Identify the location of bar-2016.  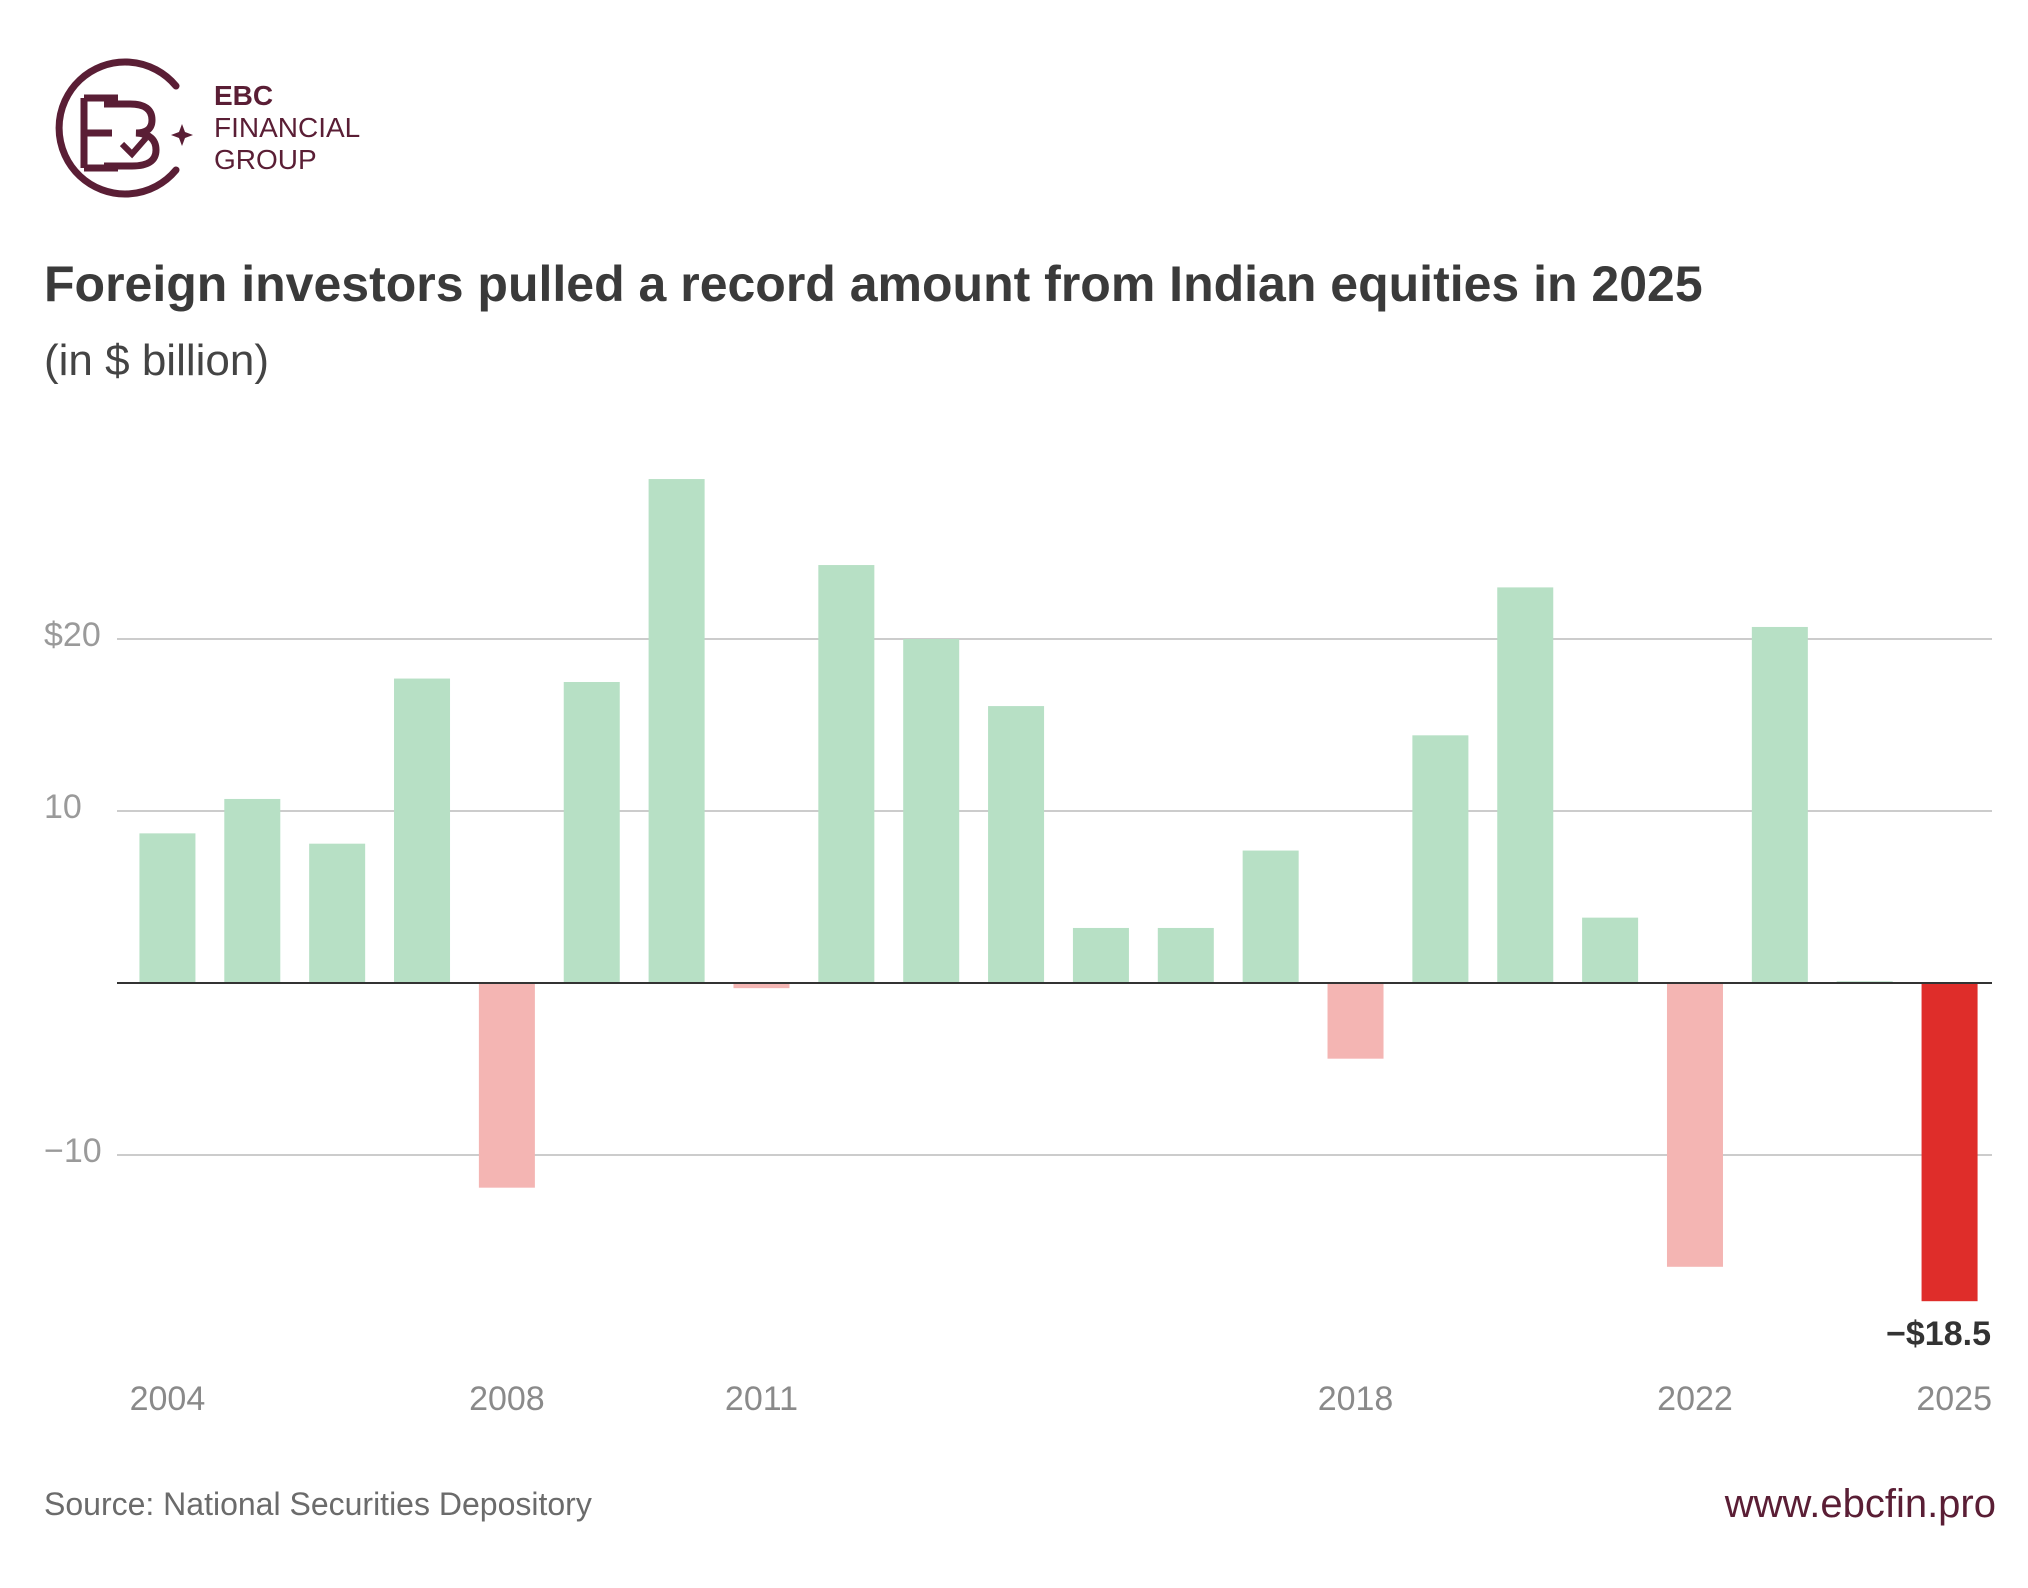
(1185, 955).